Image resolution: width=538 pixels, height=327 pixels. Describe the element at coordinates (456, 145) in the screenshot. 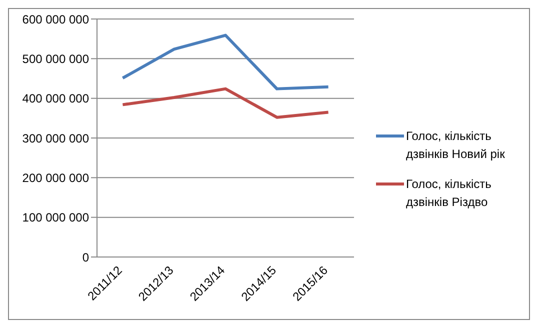

I see `legend-label: Голос, кількість дзвінків Новий рік` at that location.